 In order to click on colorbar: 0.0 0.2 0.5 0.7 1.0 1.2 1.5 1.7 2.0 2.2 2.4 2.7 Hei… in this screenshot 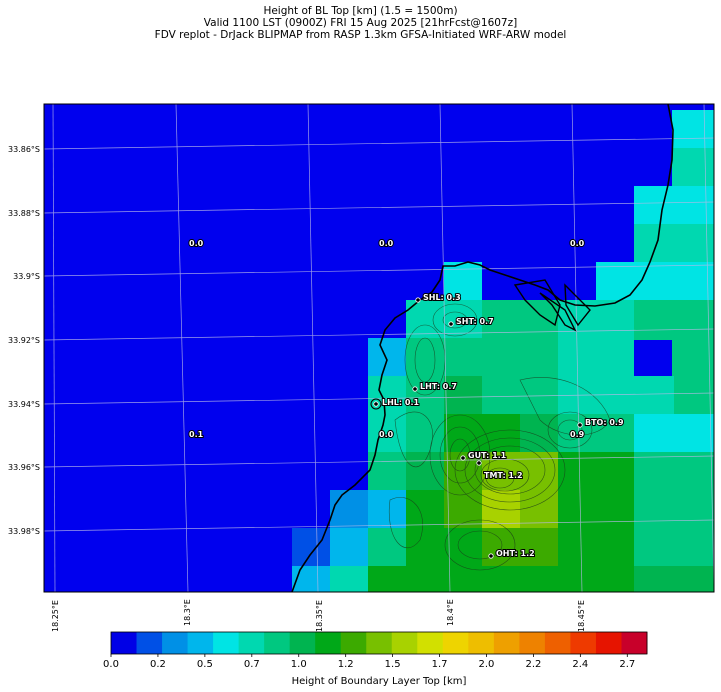, I will do `click(375, 659)`.